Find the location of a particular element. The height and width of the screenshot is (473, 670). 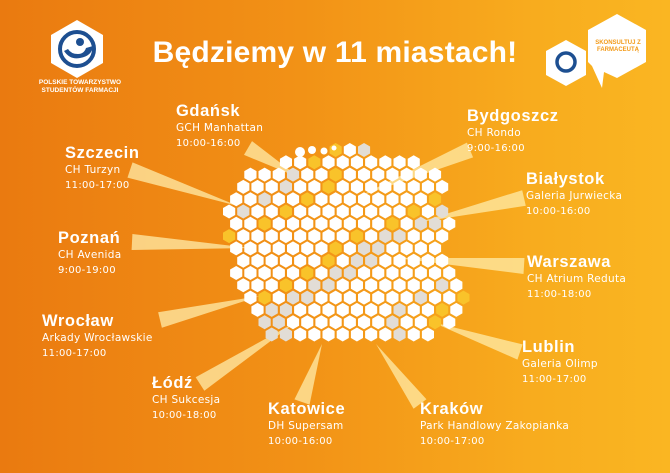

city-name: Poznań is located at coordinates (89, 238).